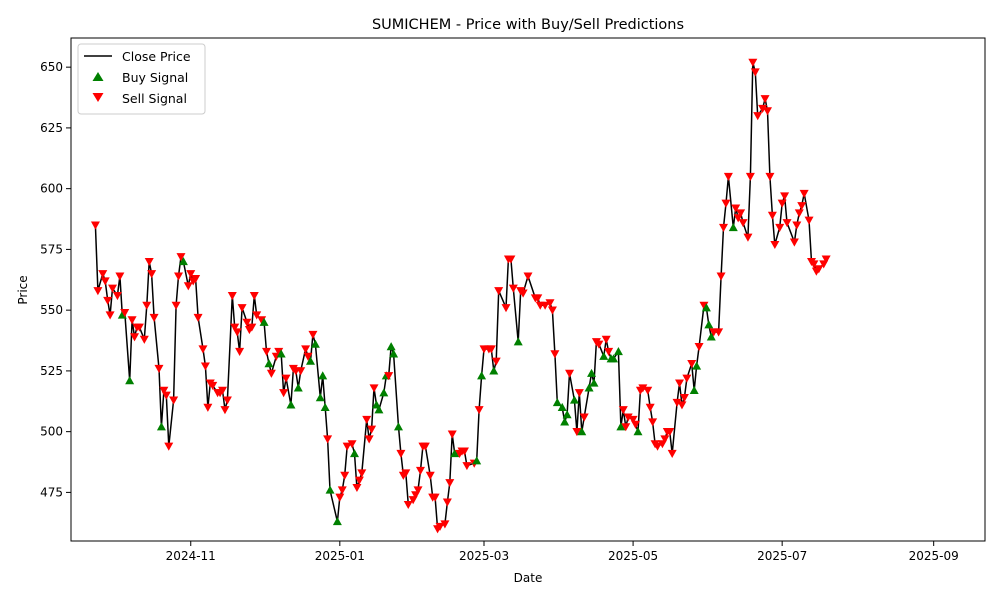 The height and width of the screenshot is (600, 1000). Describe the element at coordinates (55, 279) in the screenshot. I see `y-axis-ticks: 475 500 525 550 575 600 625 650` at that location.